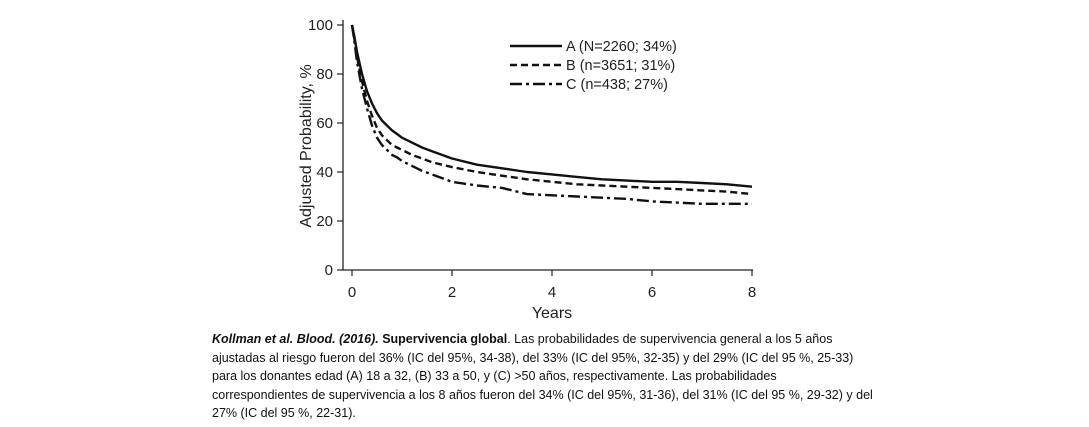  I want to click on y-tick-label-4: 80, so click(324, 74).